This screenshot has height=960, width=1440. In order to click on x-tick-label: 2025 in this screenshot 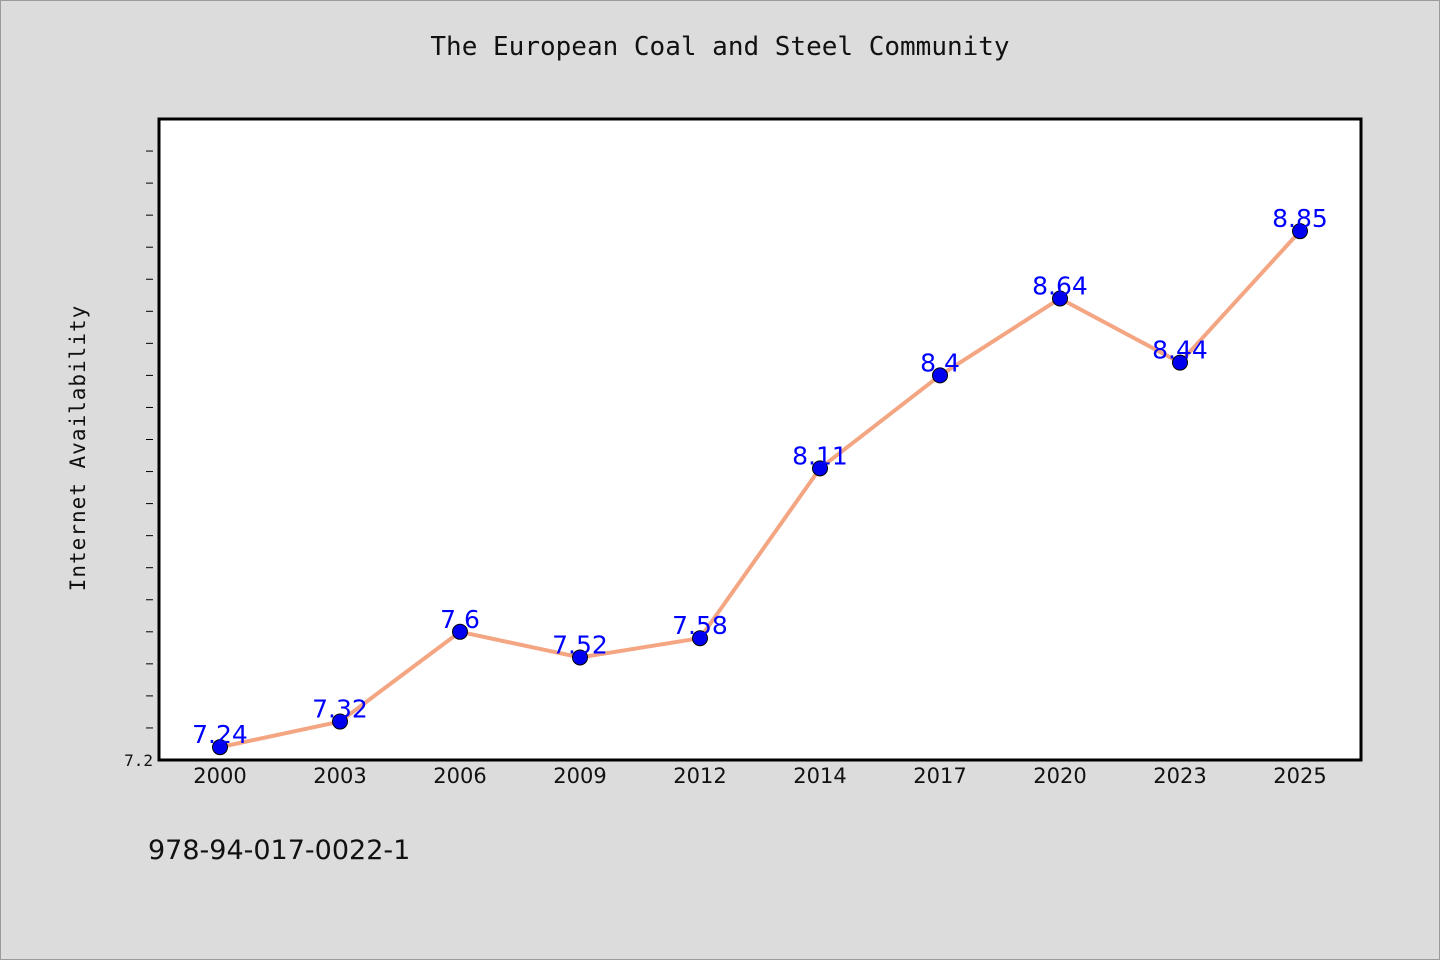, I will do `click(1299, 776)`.